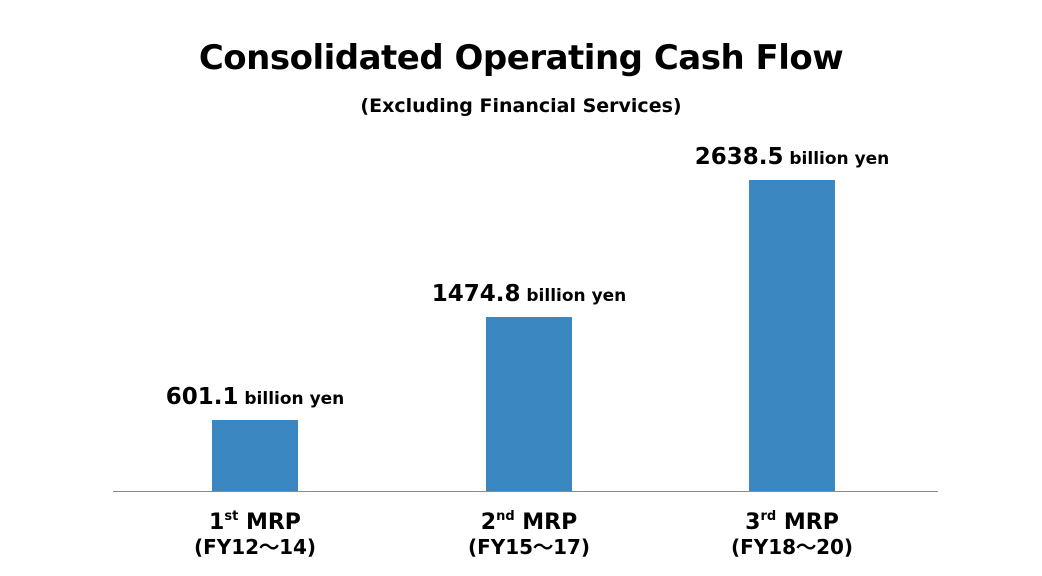  Describe the element at coordinates (739, 157) in the screenshot. I see `data-label-value: 2638.5` at that location.